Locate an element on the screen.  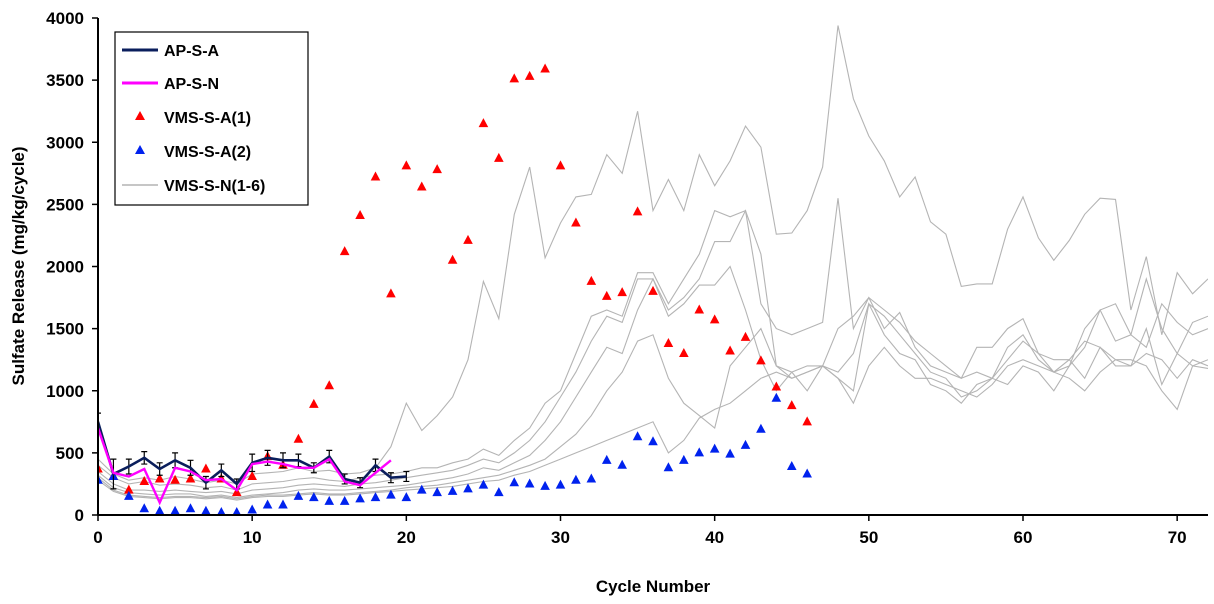
x-tick-label: 10 is located at coordinates (252, 537).